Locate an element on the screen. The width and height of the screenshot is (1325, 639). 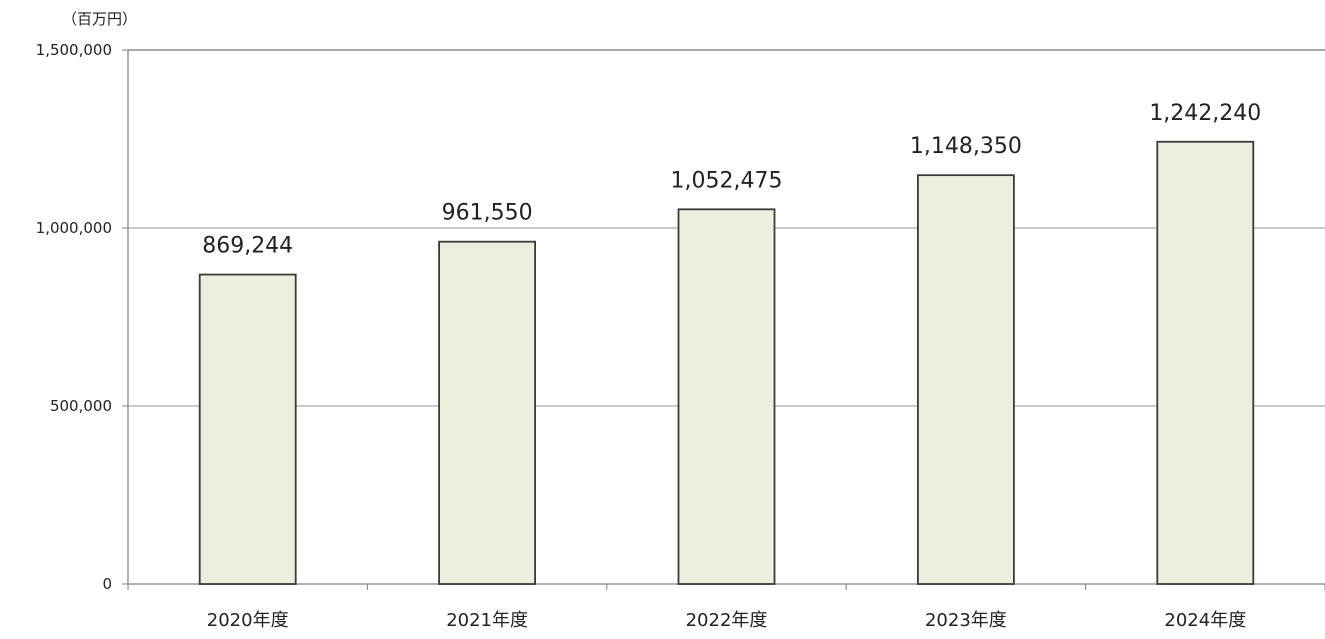
x-tick-label: 2021年度 is located at coordinates (487, 620).